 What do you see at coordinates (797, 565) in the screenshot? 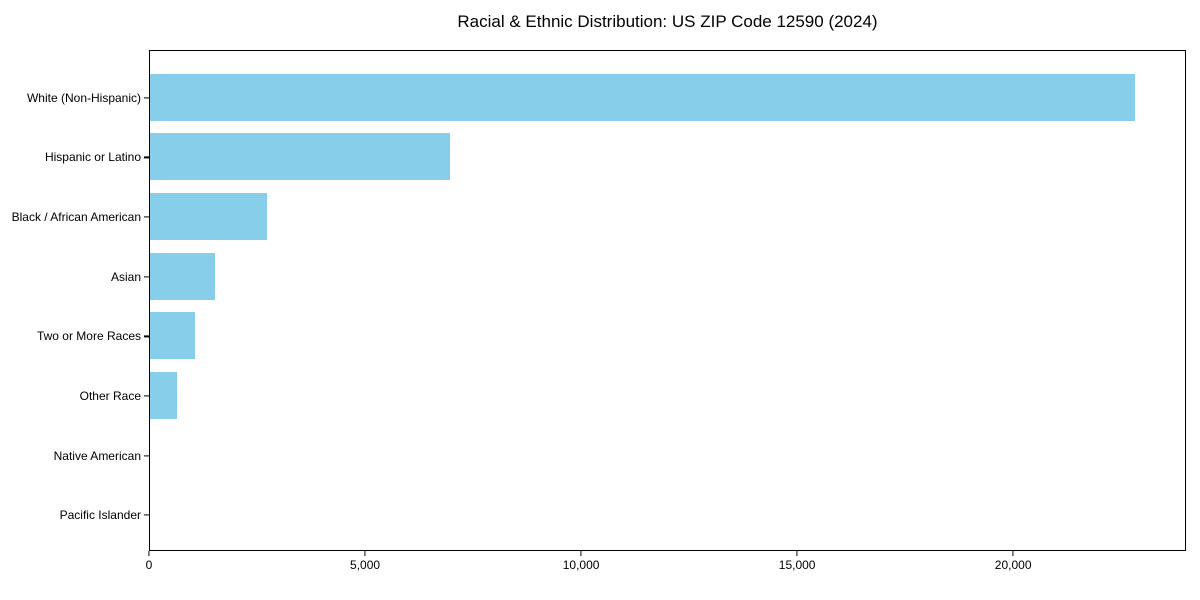
I see `xtick-label-15000: 15,000` at bounding box center [797, 565].